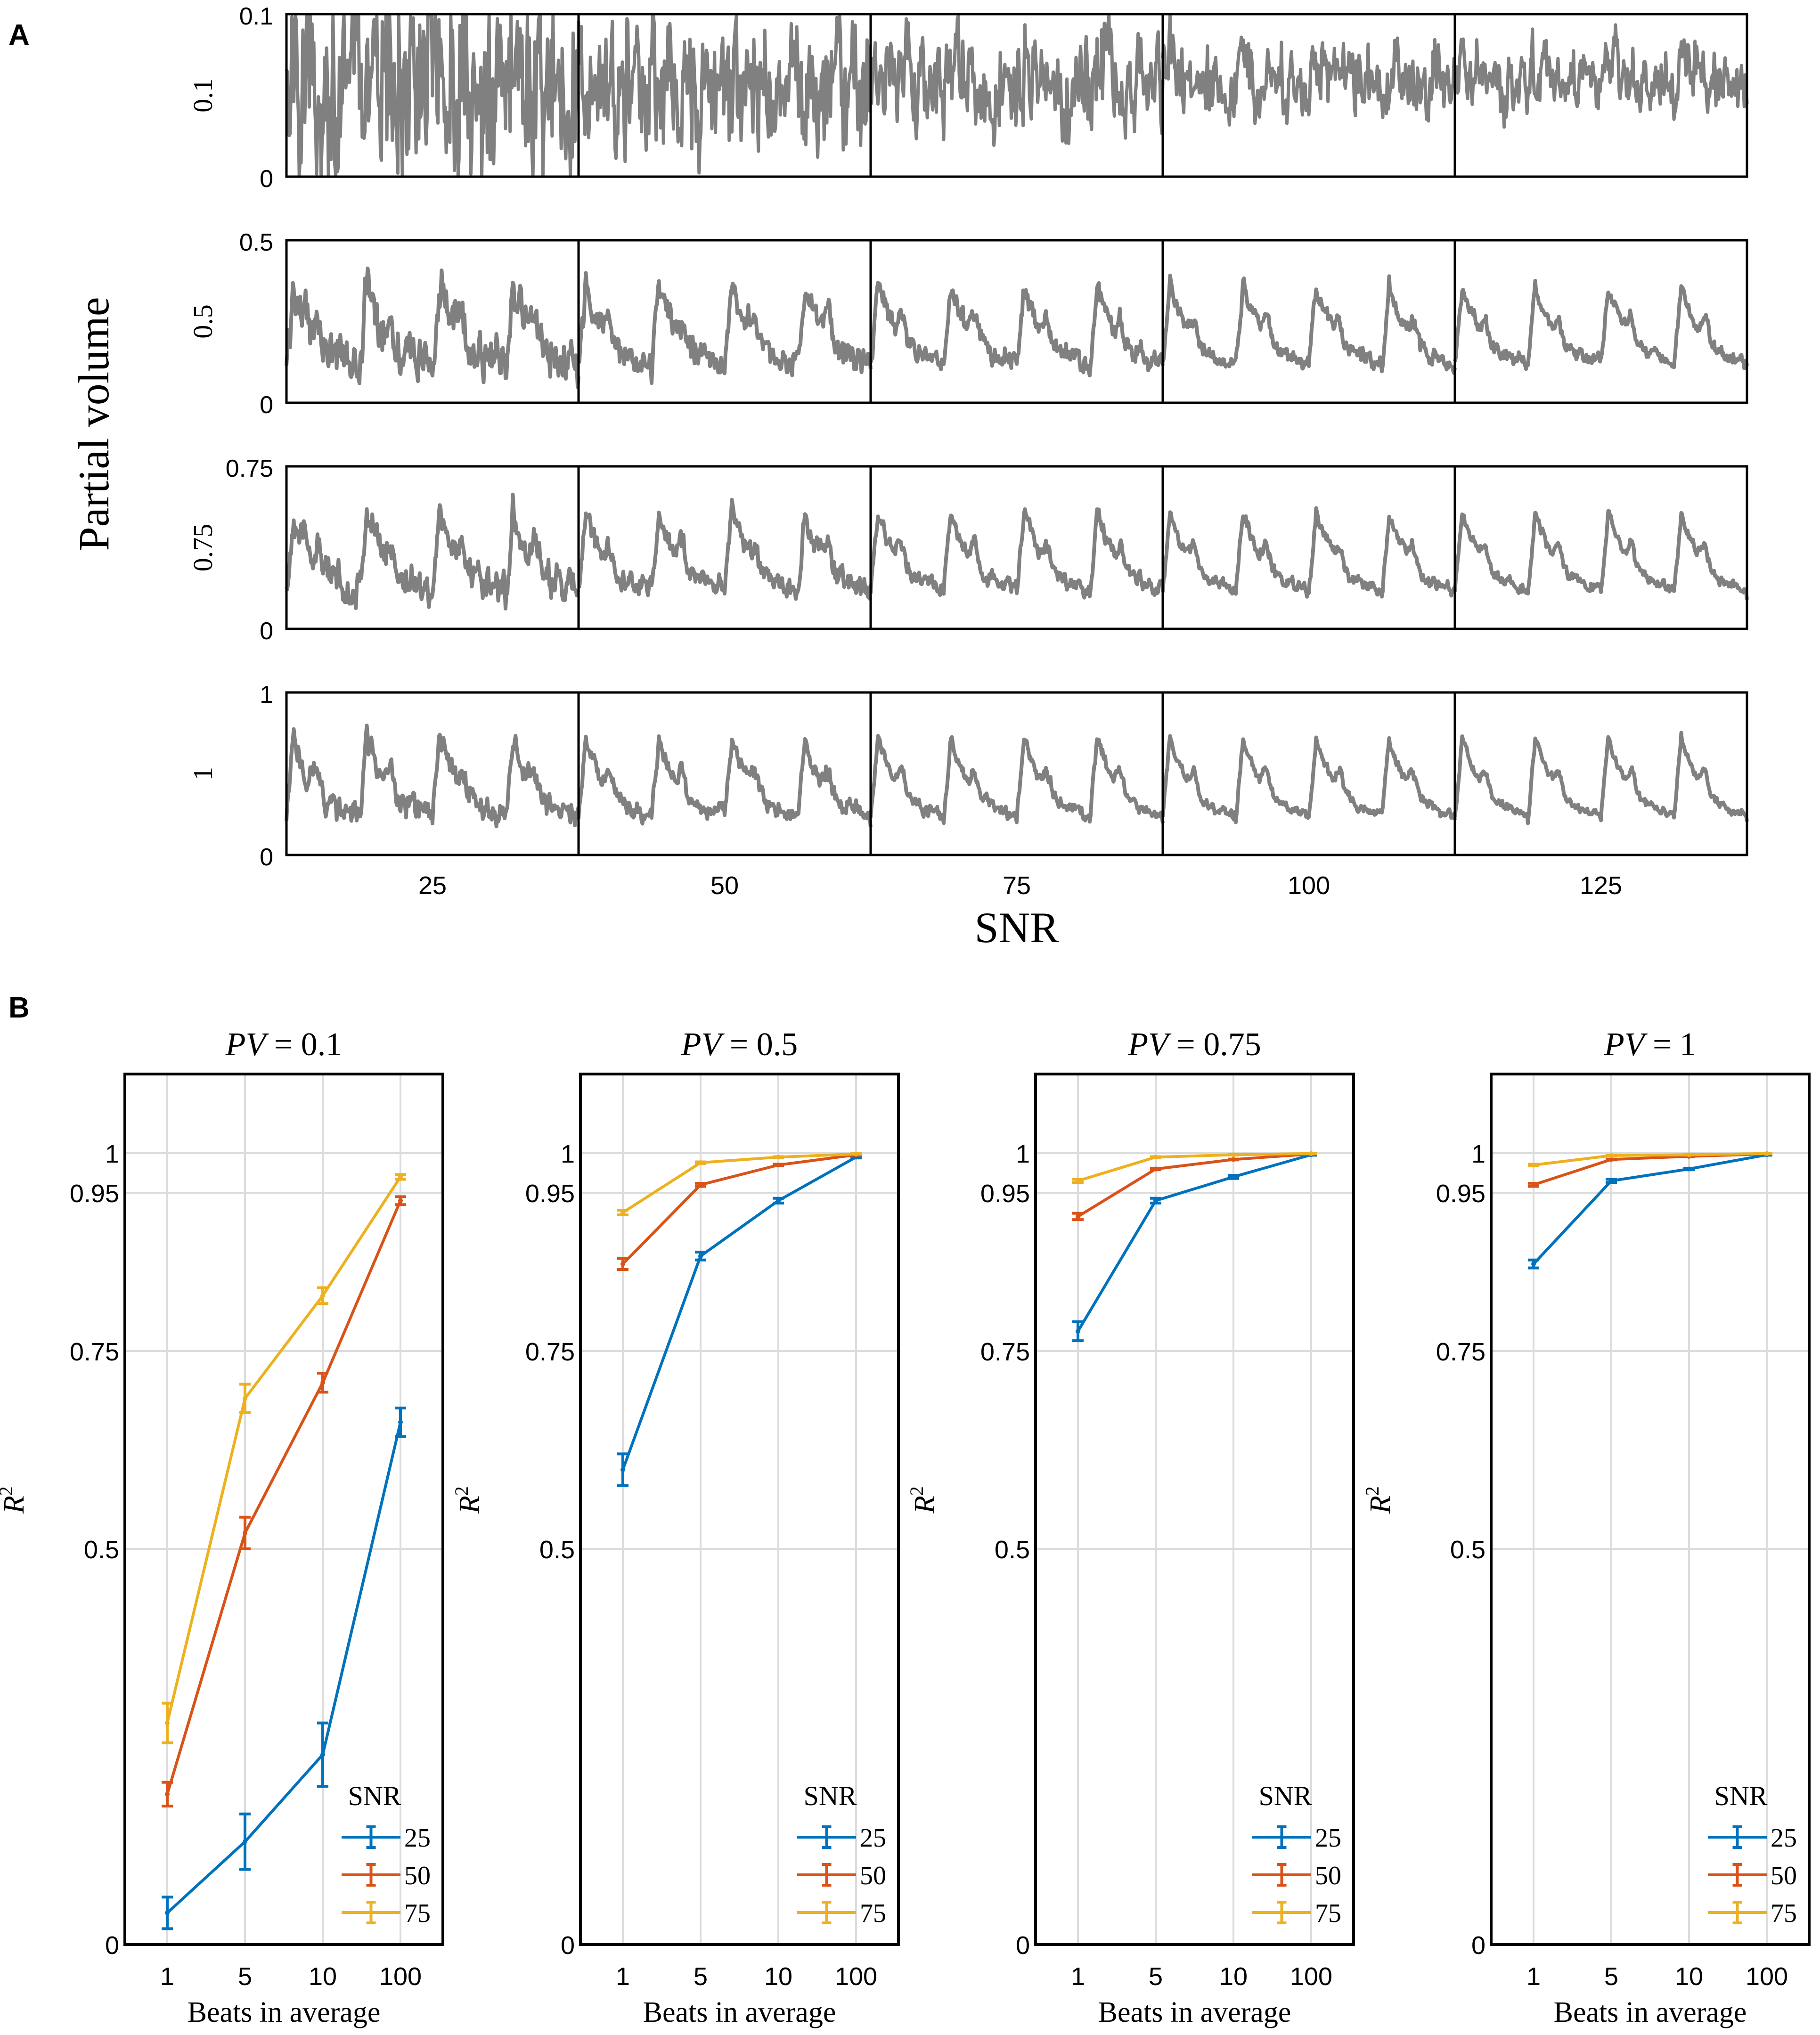 Image resolution: width=1820 pixels, height=2035 pixels. What do you see at coordinates (94, 424) in the screenshot?
I see `panel-a-ylabel: Partial volume` at bounding box center [94, 424].